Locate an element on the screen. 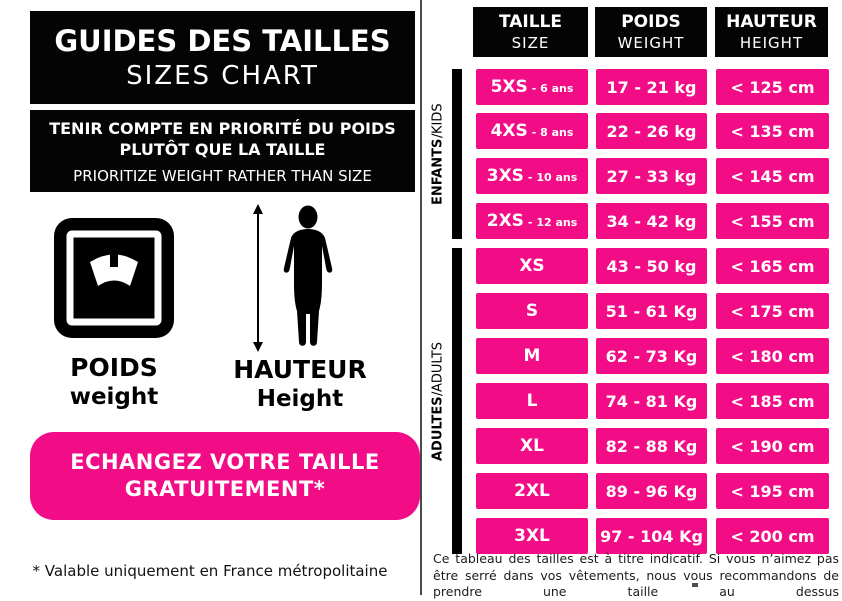 This screenshot has height=601, width=842. height-value: < 195 cm is located at coordinates (772, 491).